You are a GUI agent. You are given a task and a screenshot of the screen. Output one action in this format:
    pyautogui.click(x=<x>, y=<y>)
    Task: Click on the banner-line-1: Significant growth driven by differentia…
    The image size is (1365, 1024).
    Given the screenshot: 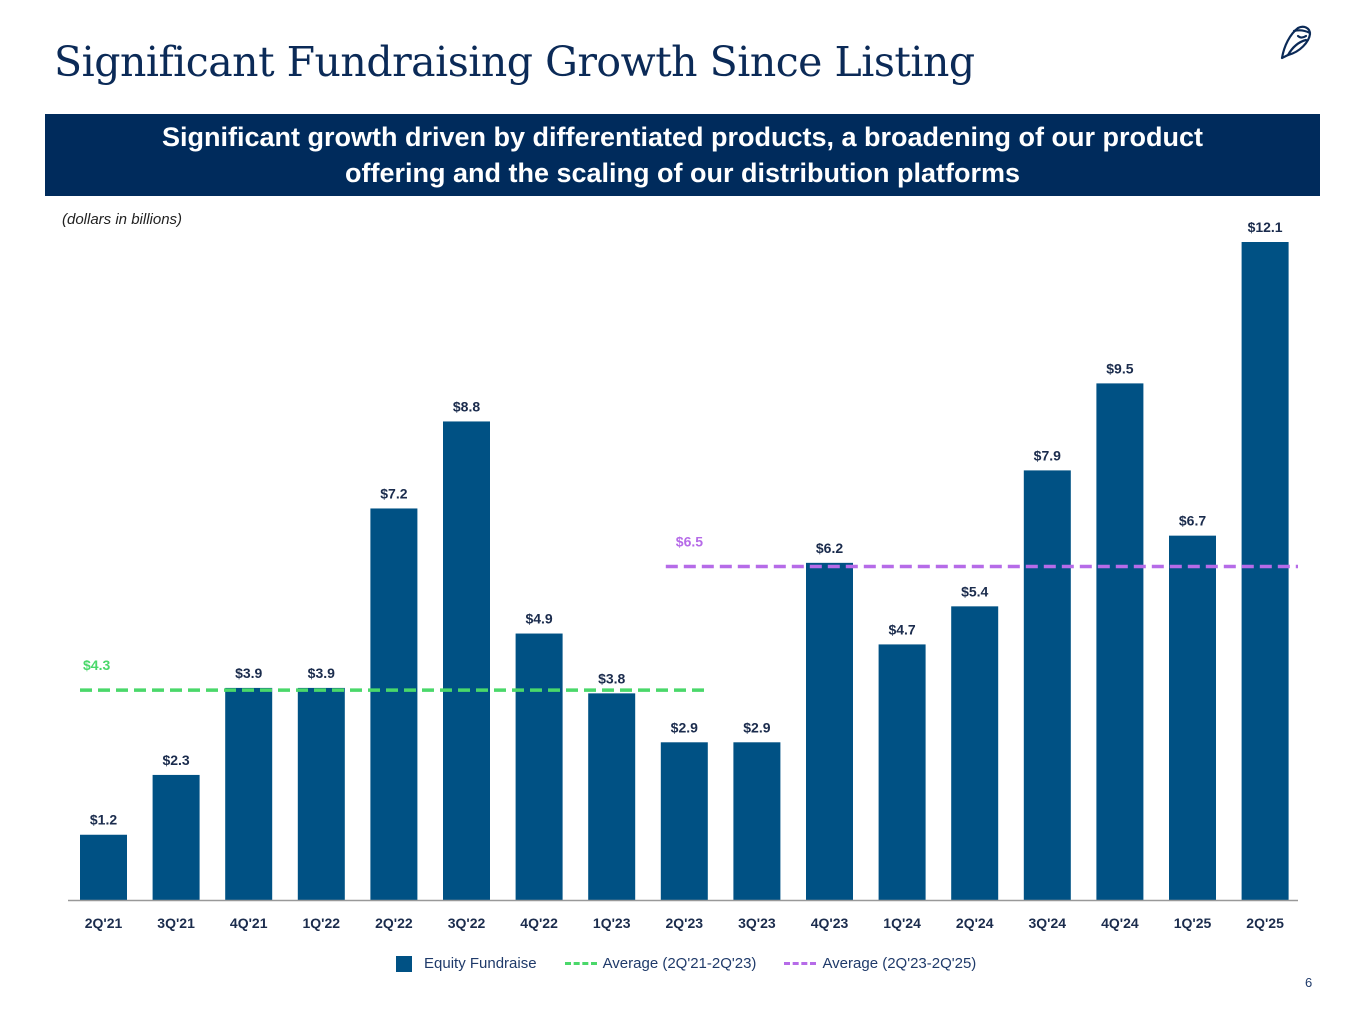 What is the action you would take?
    pyautogui.click(x=682, y=137)
    